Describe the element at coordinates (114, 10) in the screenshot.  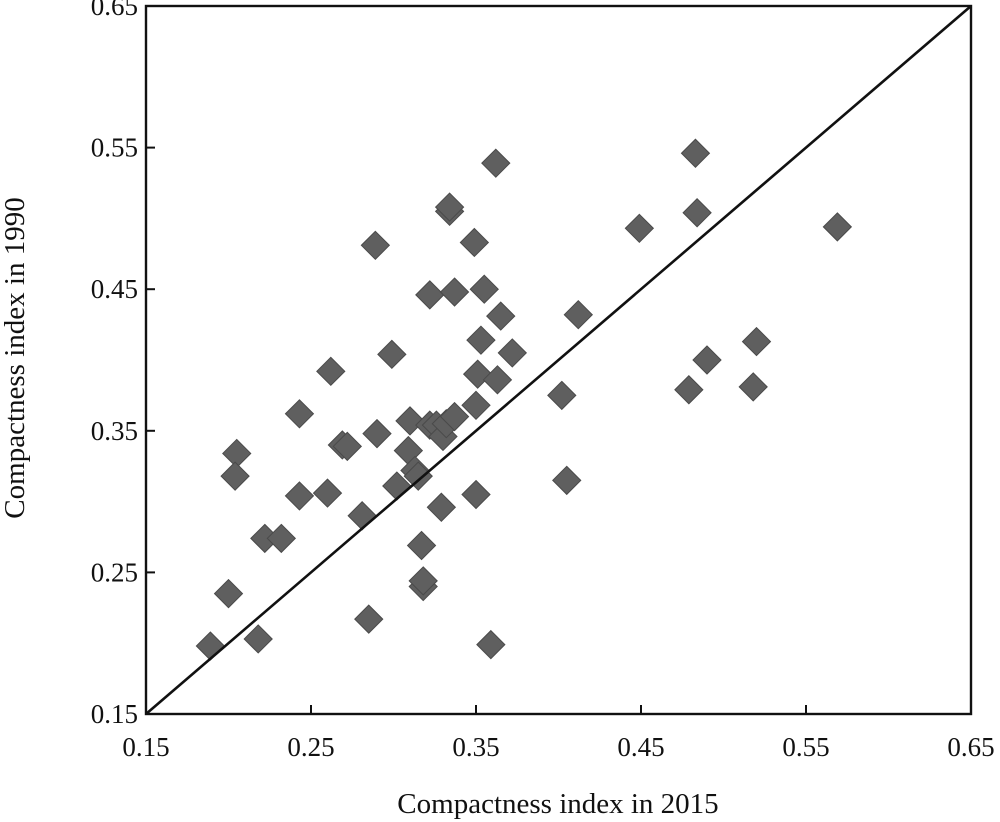
I see `y-tick-label: 0.65` at that location.